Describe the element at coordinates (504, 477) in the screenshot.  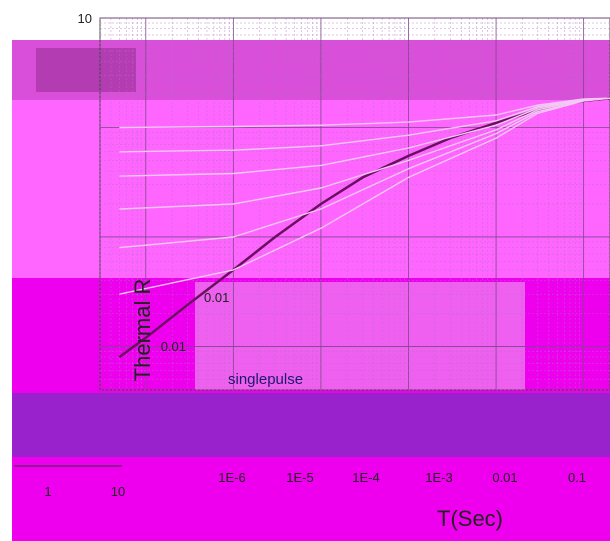
I see `x-tick-label-0.01: 0.01` at that location.